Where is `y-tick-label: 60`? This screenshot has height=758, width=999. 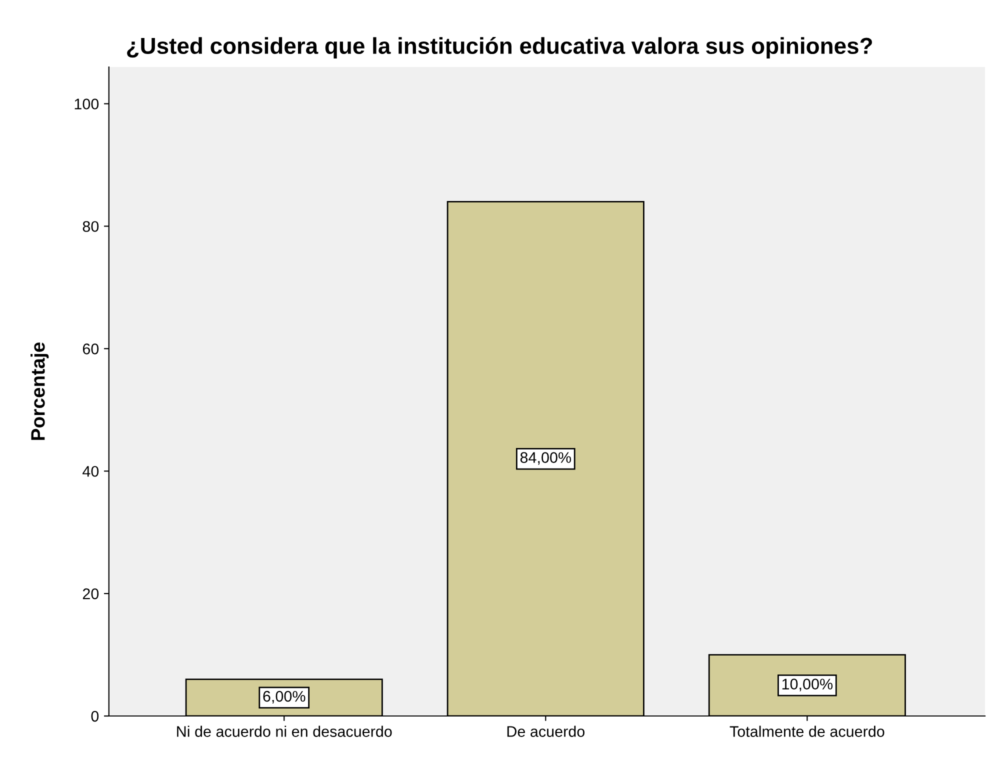 y-tick-label: 60 is located at coordinates (90, 349).